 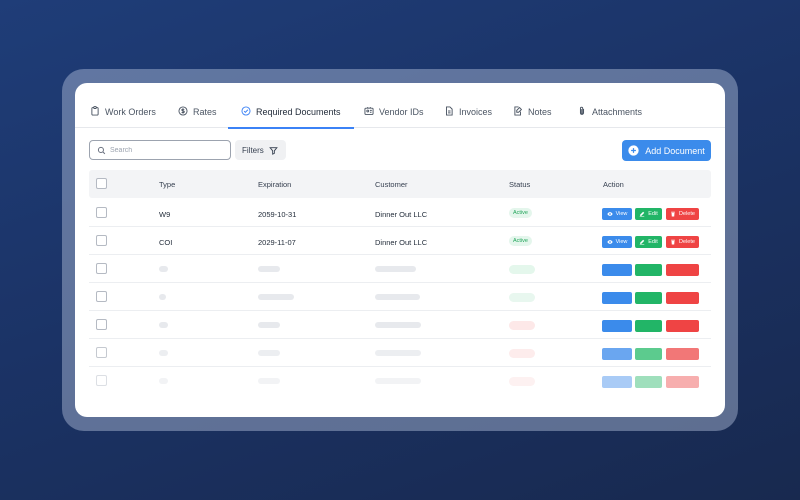 I want to click on tab-label: Attachments, so click(x=617, y=112).